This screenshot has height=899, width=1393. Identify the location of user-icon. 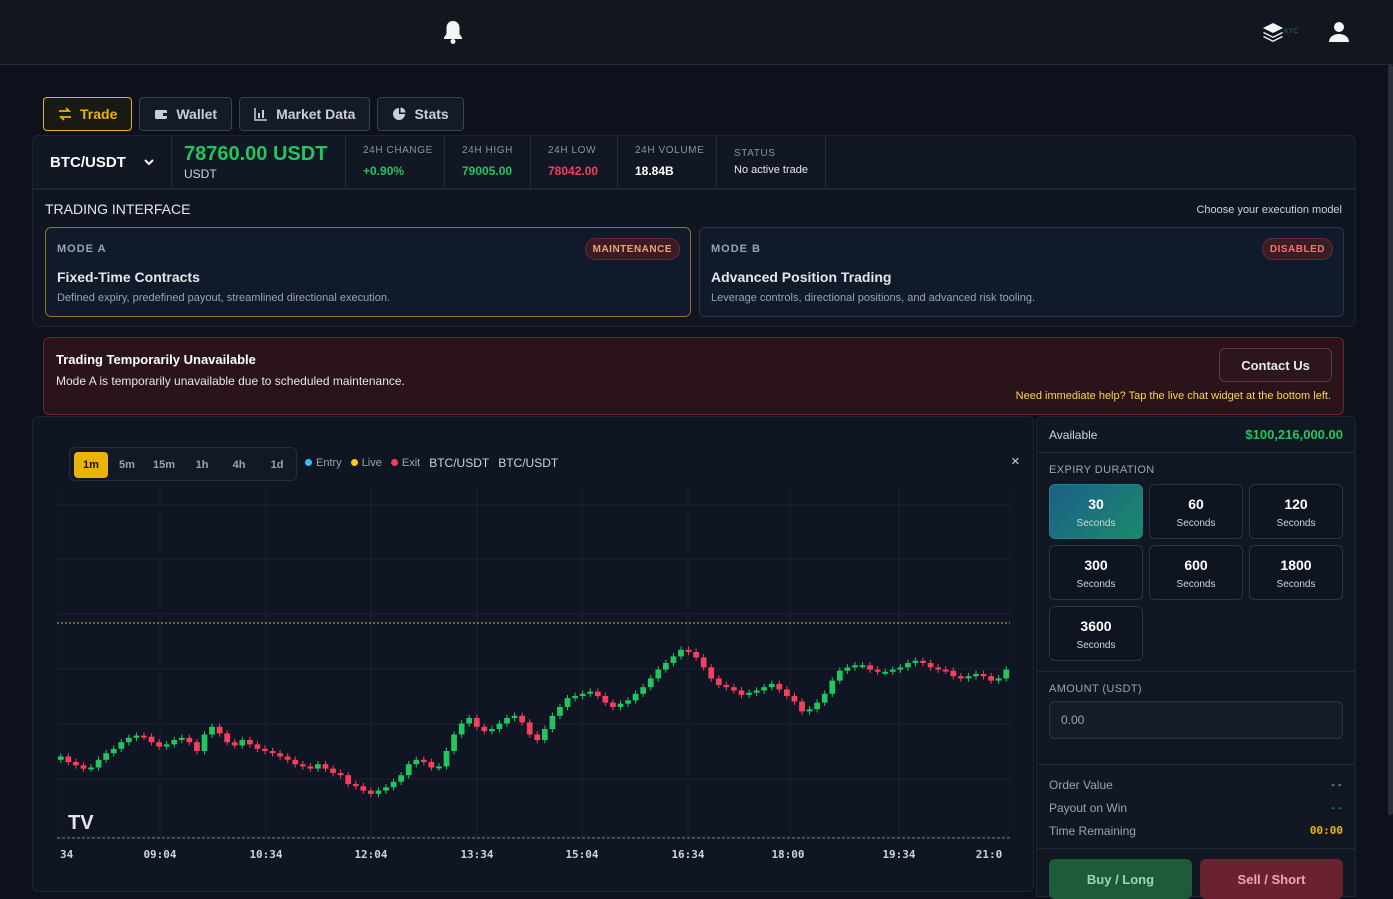
(1339, 32).